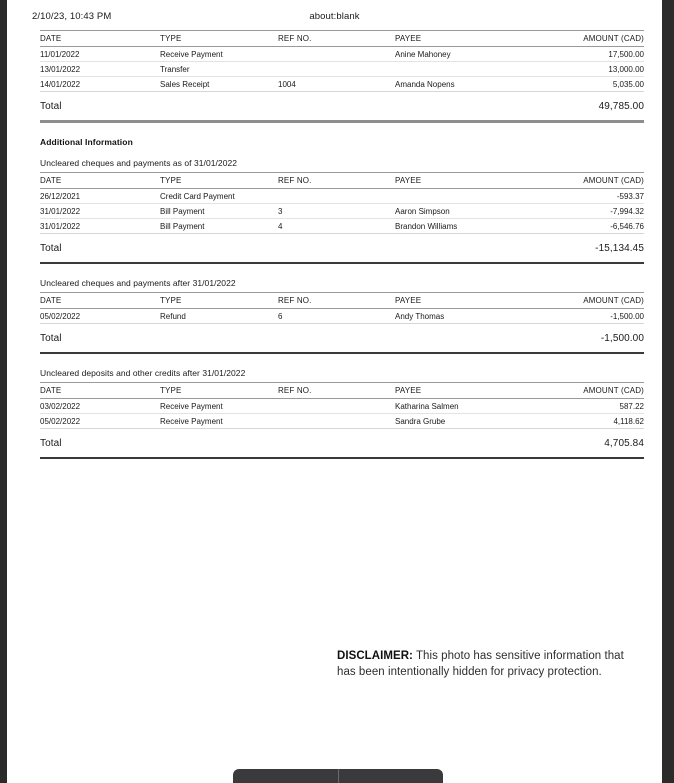 The image size is (674, 783). Describe the element at coordinates (100, 69) in the screenshot. I see `cell-date: 13/01/2022` at that location.